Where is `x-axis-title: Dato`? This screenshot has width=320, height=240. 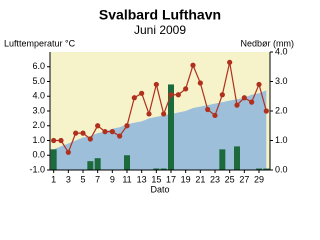
x-axis-title: Dato is located at coordinates (159, 189).